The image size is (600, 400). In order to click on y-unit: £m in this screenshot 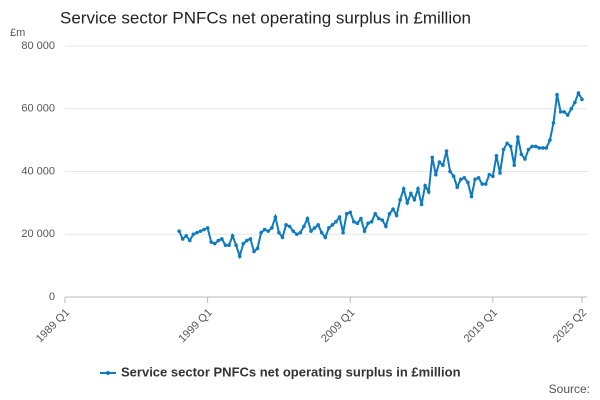, I will do `click(17, 33)`.